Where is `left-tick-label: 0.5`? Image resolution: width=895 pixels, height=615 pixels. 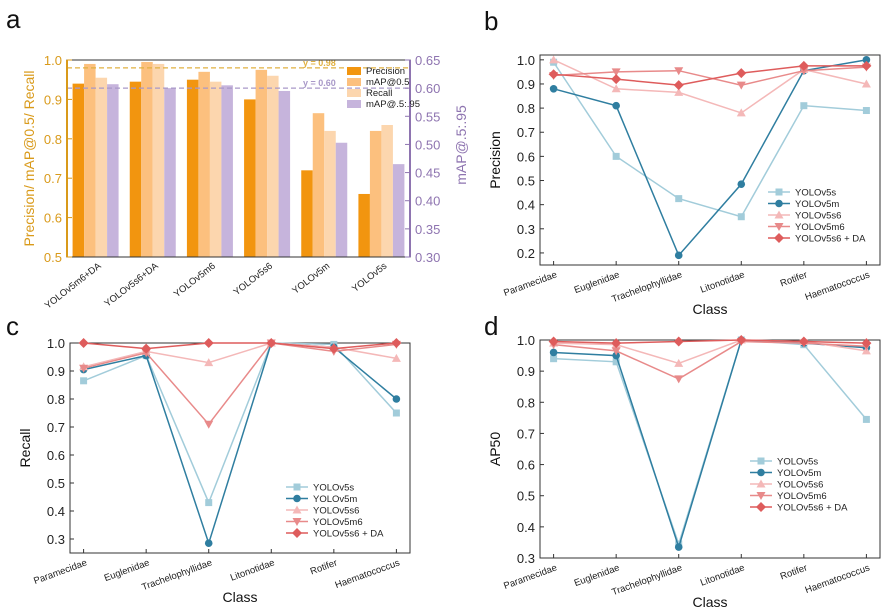 left-tick-label: 0.5 is located at coordinates (53, 257).